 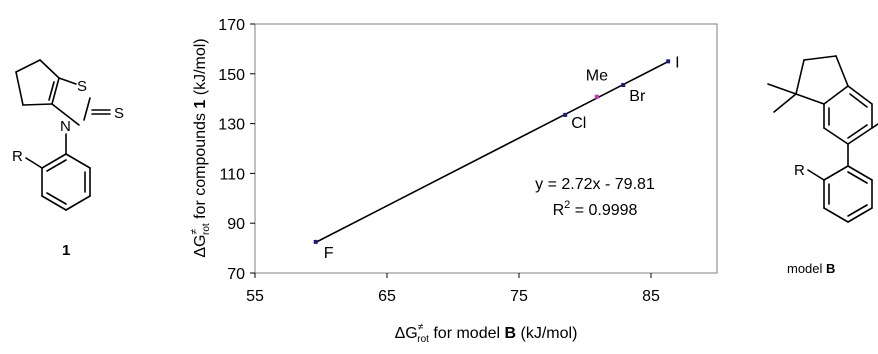 What do you see at coordinates (231, 75) in the screenshot?
I see `y-tick-label: 150` at bounding box center [231, 75].